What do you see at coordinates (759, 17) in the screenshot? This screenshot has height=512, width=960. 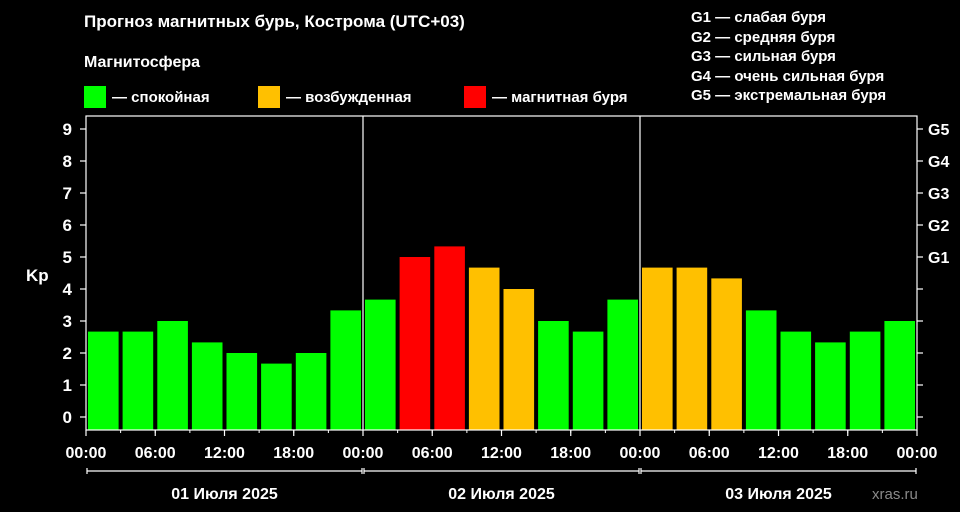 I see `storm-level-g1: G1 — слабая буря` at bounding box center [759, 17].